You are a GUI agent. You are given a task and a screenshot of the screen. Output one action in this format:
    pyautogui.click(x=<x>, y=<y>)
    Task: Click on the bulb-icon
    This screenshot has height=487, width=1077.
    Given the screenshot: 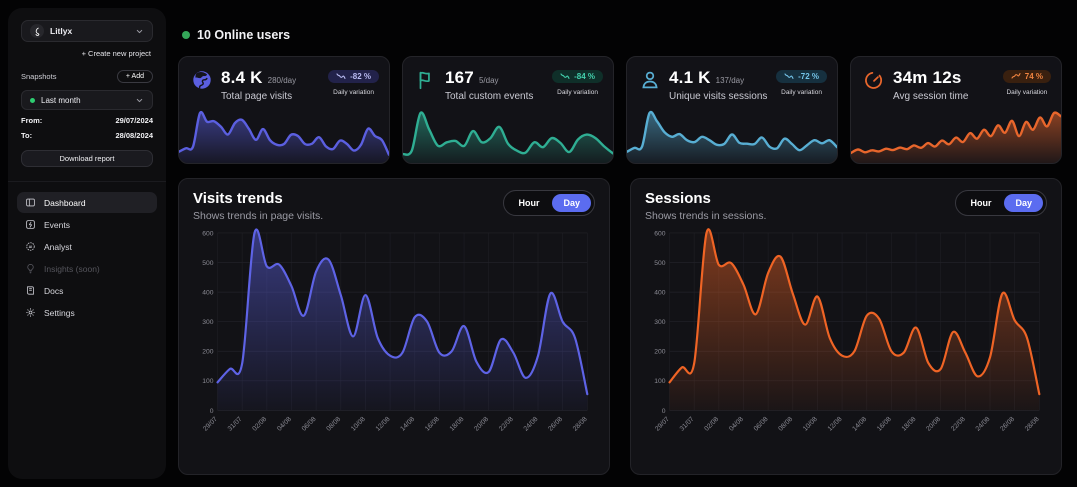 What is the action you would take?
    pyautogui.click(x=30, y=268)
    